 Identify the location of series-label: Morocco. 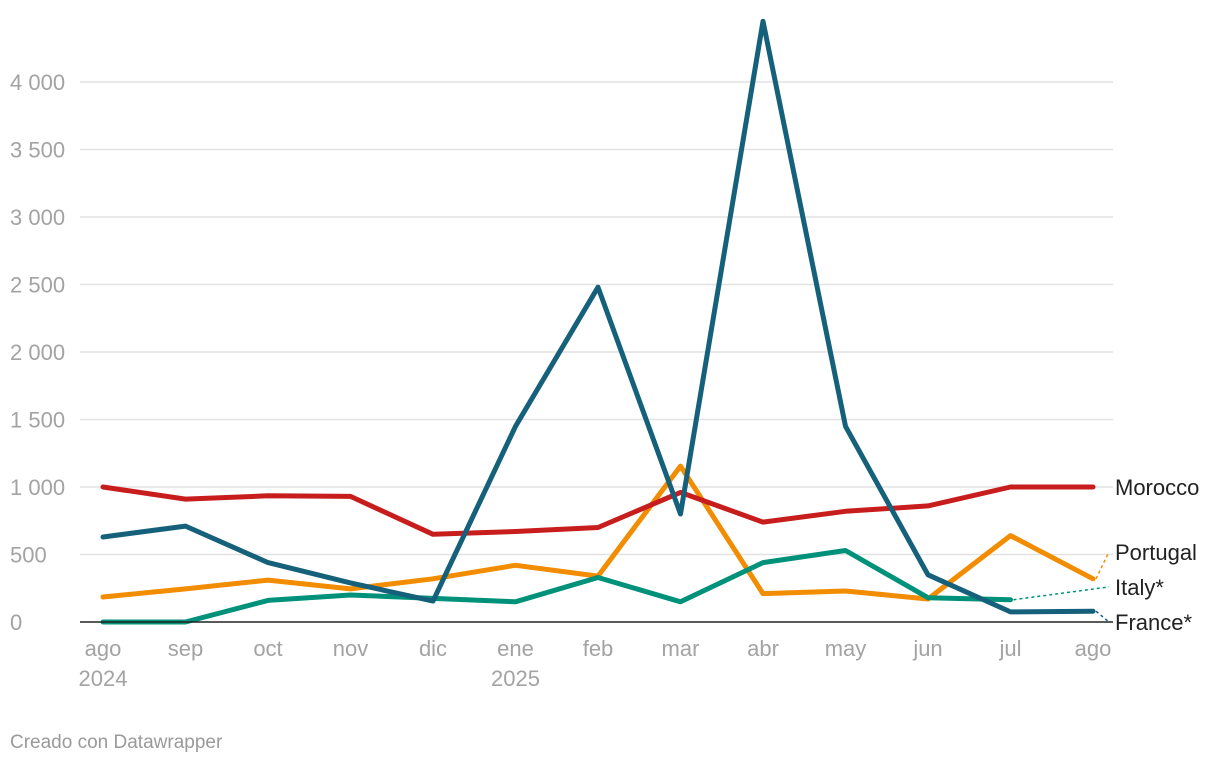
(1157, 487).